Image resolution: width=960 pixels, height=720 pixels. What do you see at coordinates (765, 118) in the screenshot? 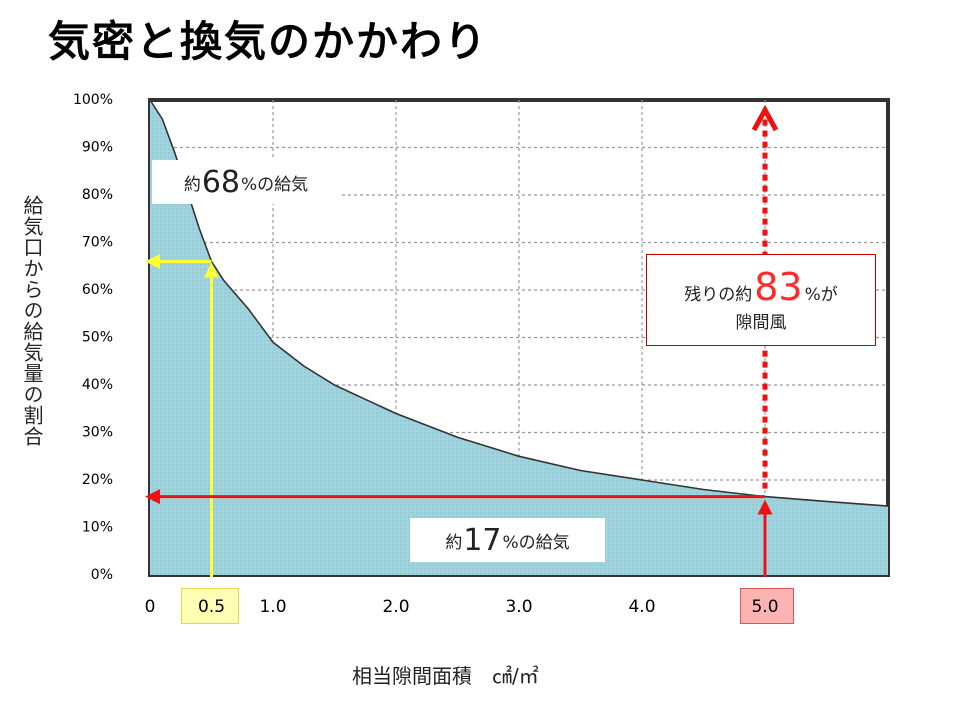
I see `red-up-arrowhead` at bounding box center [765, 118].